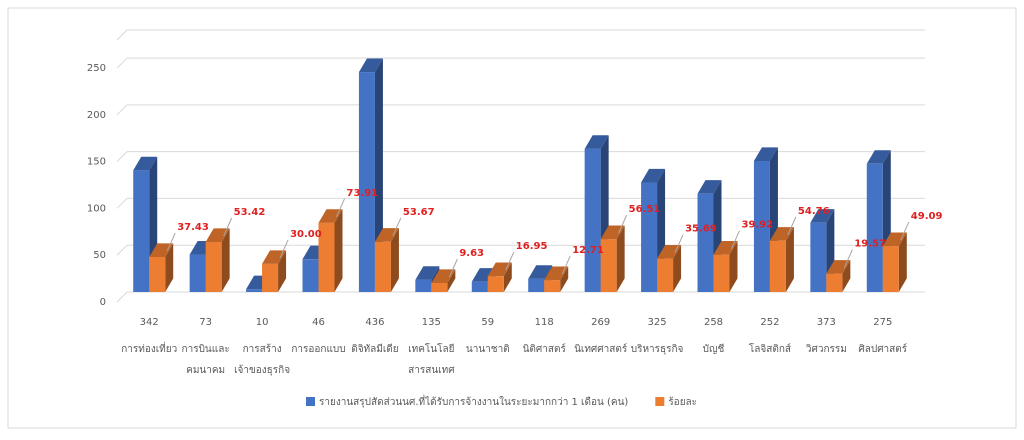 The width and height of the screenshot is (1024, 440). I want to click on x-tick-label: 10, so click(262, 322).